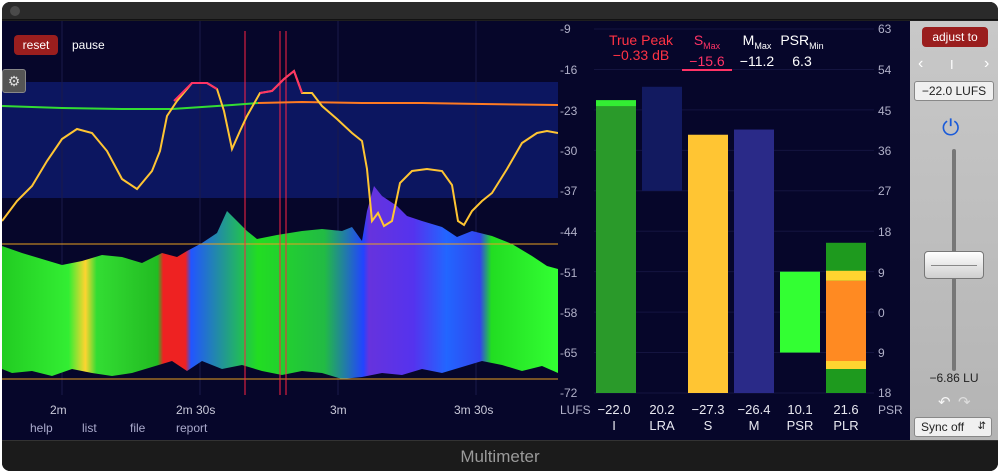 The image size is (1000, 473). Describe the element at coordinates (708, 417) in the screenshot. I see `meter-label-short-term: −27.3 S` at that location.